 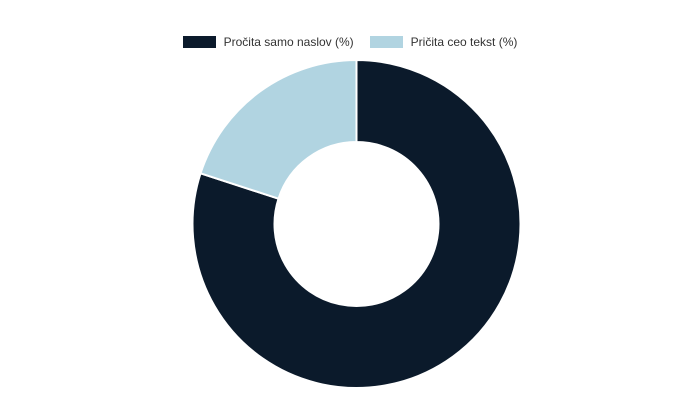 What do you see at coordinates (464, 42) in the screenshot?
I see `legend-label: Pričita ceo tekst (%)` at bounding box center [464, 42].